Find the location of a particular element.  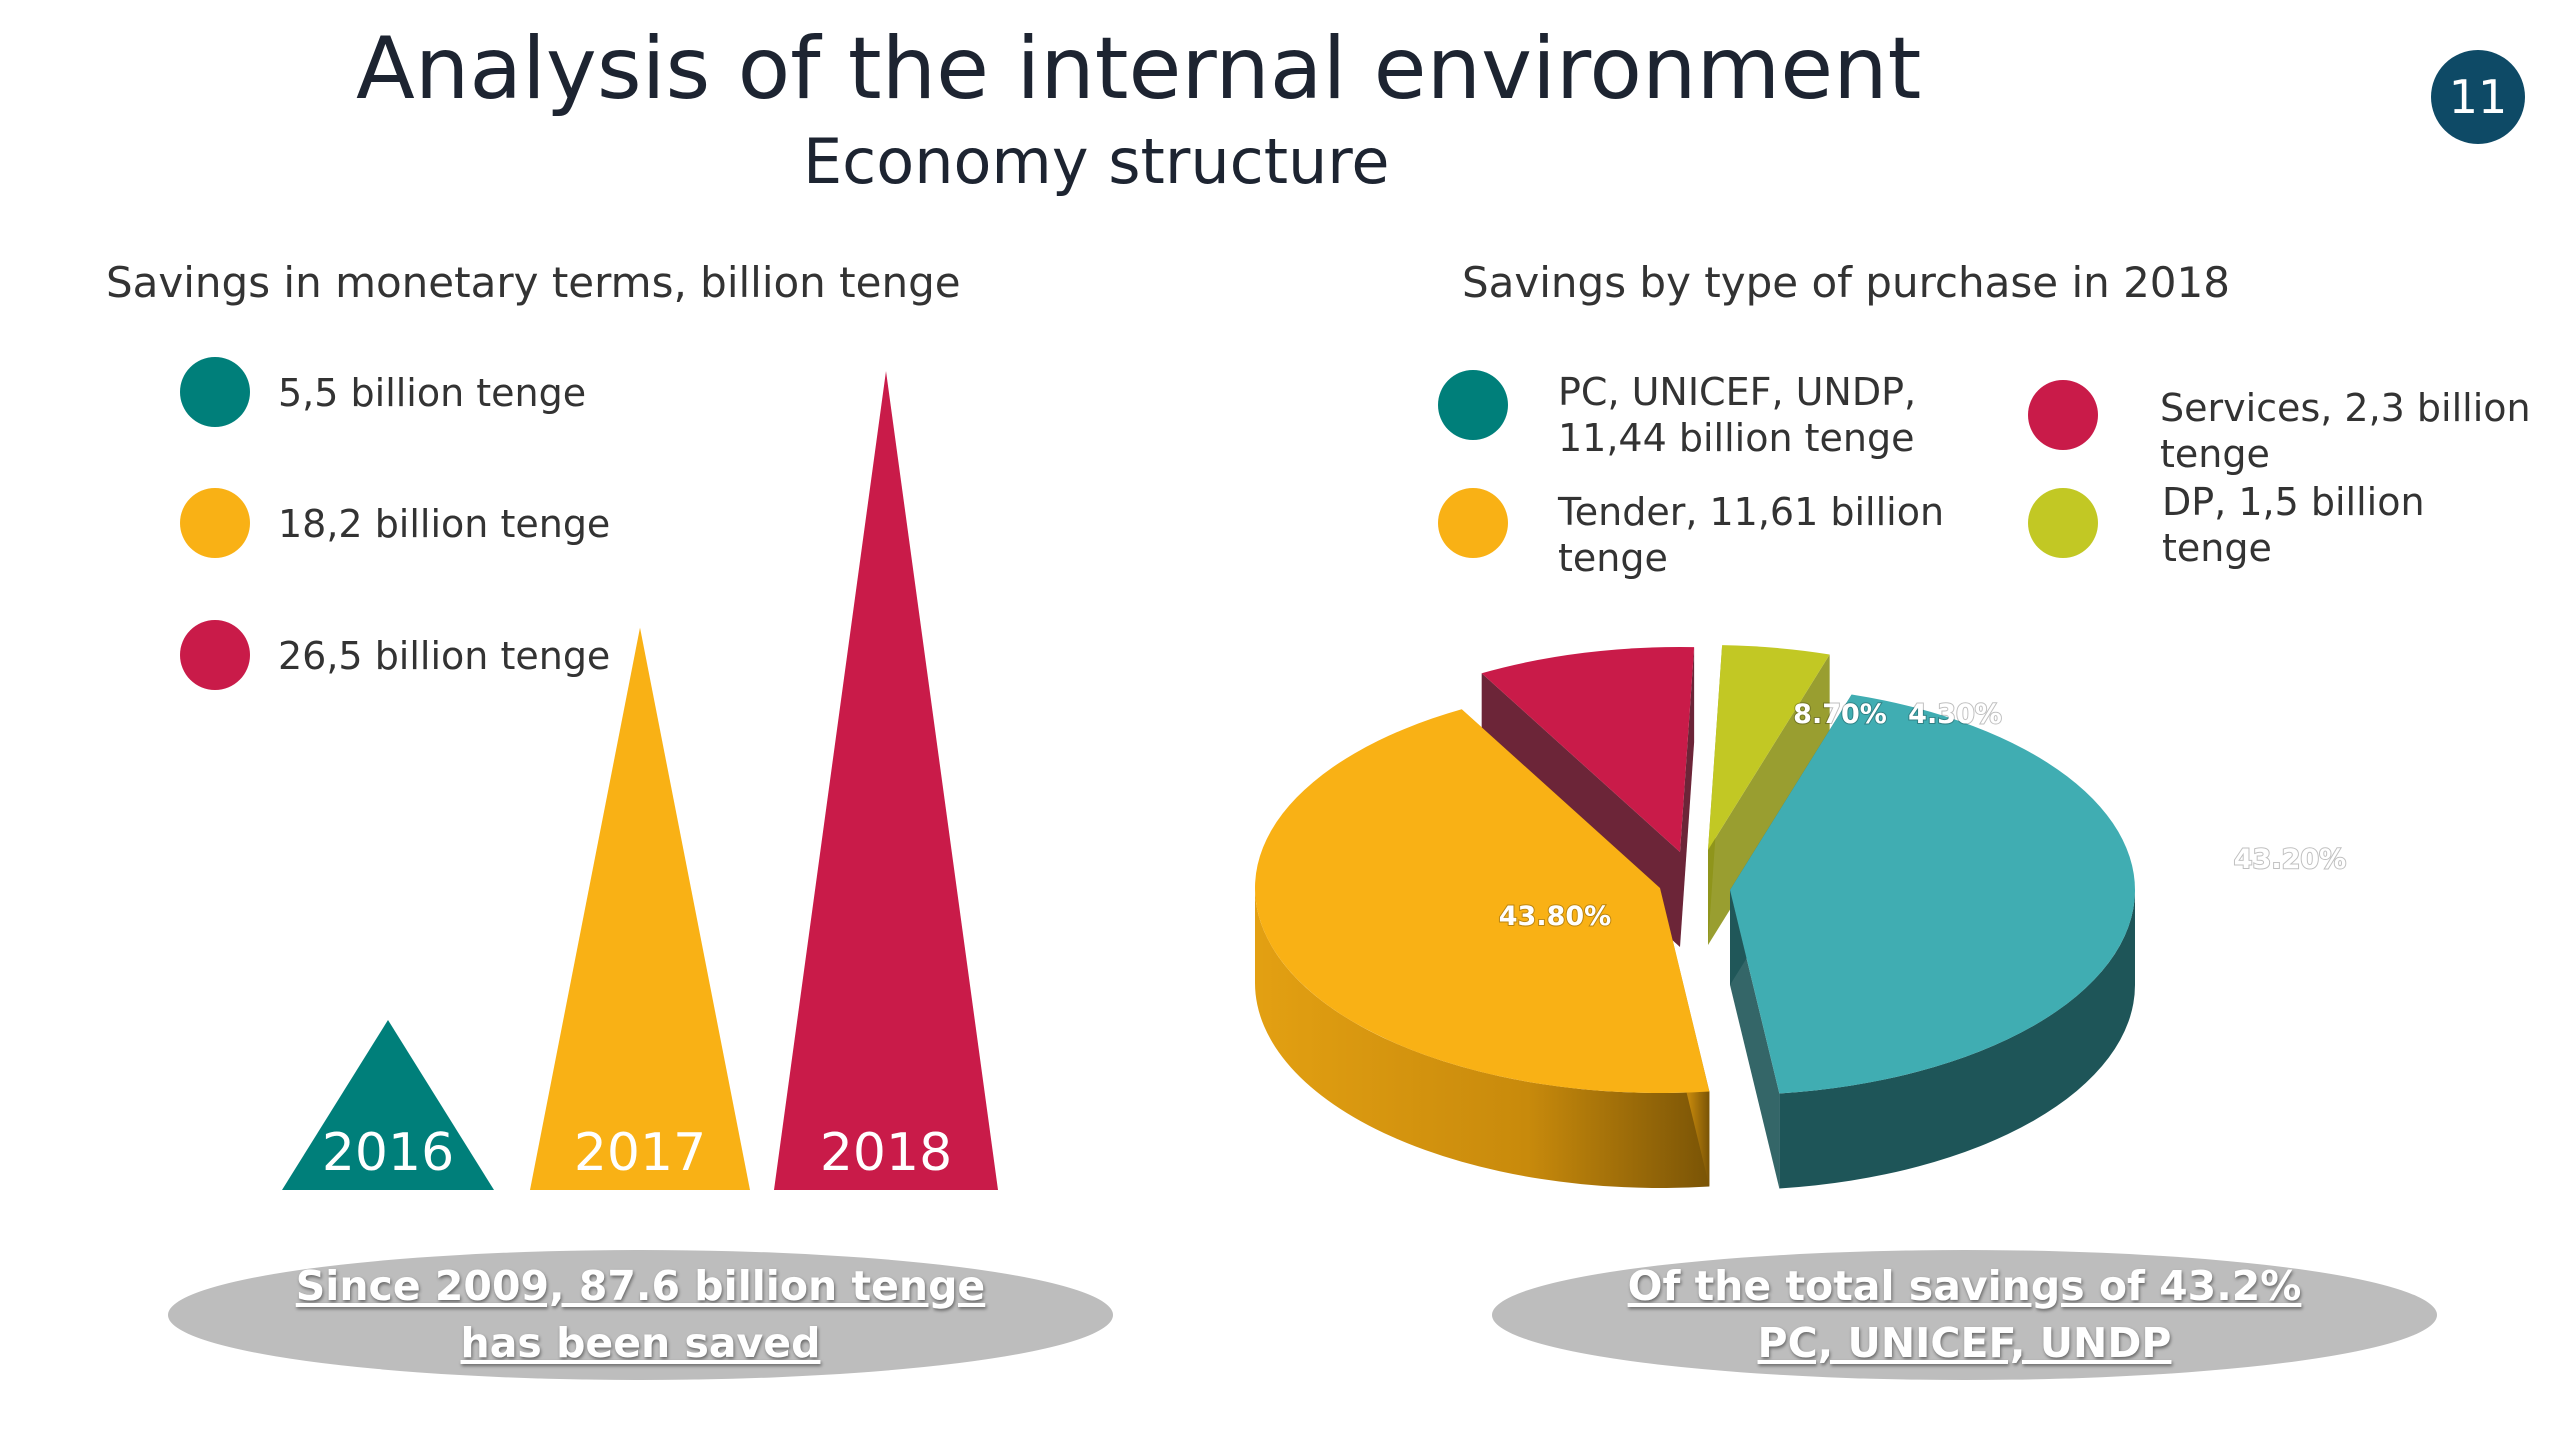

bar-triangle-2016 is located at coordinates (388, 1105).